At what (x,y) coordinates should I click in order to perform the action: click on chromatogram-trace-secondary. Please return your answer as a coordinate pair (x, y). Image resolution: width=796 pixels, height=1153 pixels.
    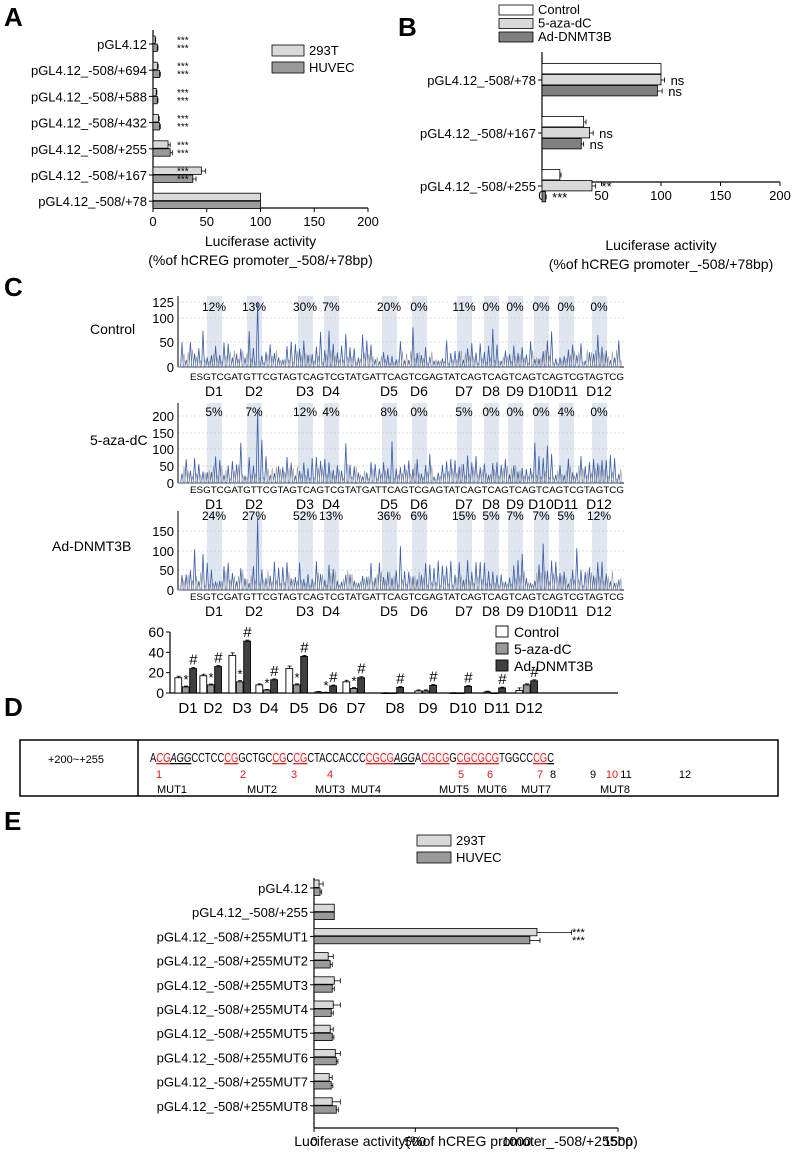
    Looking at the image, I should click on (400, 358).